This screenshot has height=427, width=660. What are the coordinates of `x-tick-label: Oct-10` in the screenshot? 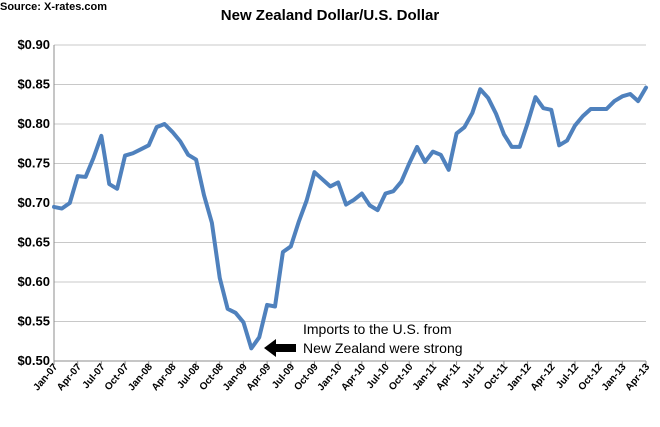 It's located at (401, 377).